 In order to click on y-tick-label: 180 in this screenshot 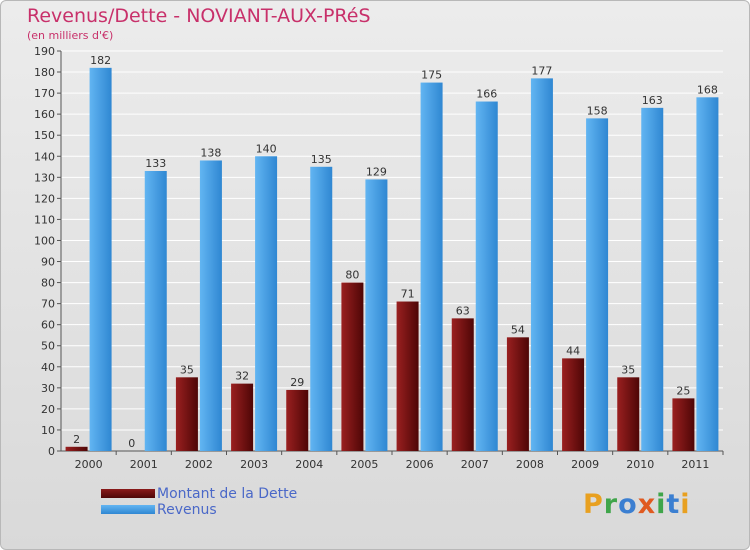, I will do `click(44, 72)`.